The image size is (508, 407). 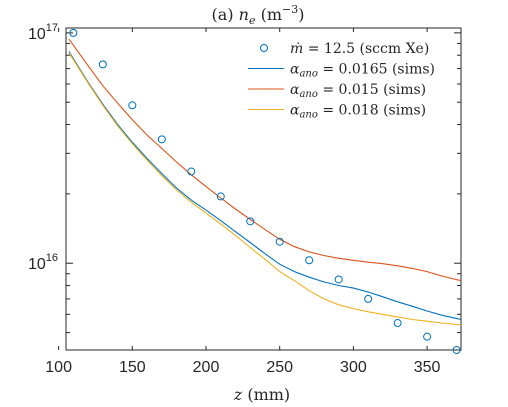 I want to click on x-tick-label: 150, so click(x=132, y=367).